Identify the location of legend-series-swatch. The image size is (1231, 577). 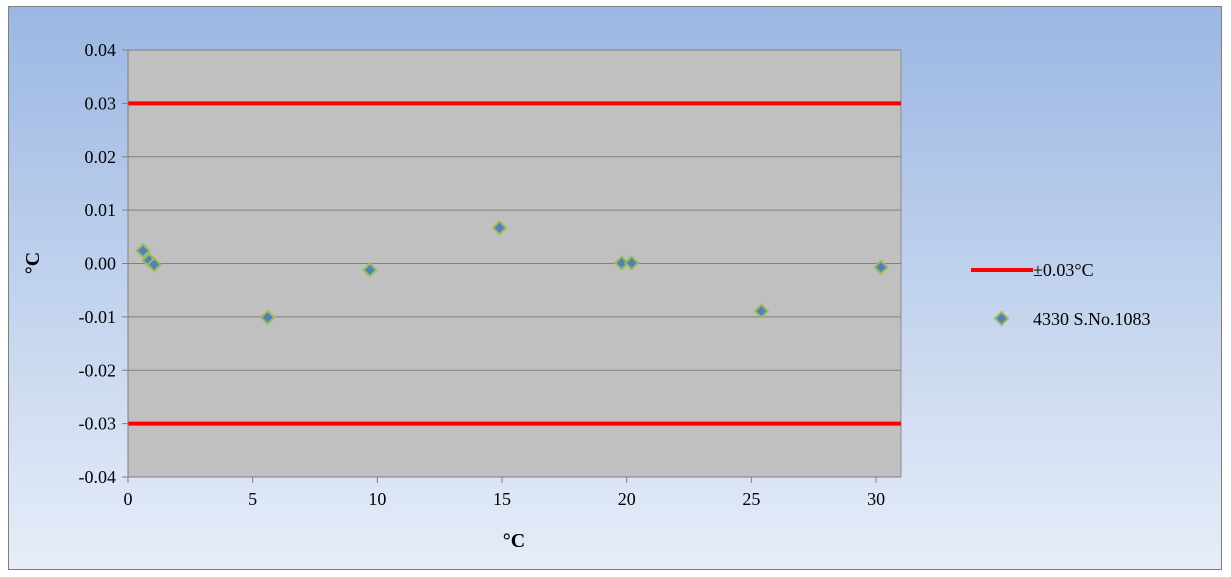
(1001, 318).